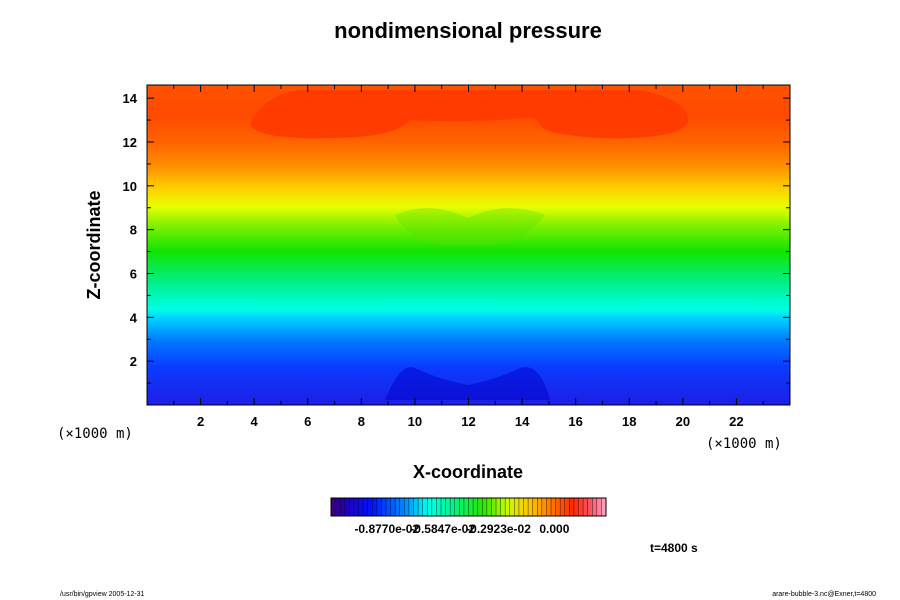 This screenshot has height=600, width=900. I want to click on x-tick-label: 20, so click(683, 421).